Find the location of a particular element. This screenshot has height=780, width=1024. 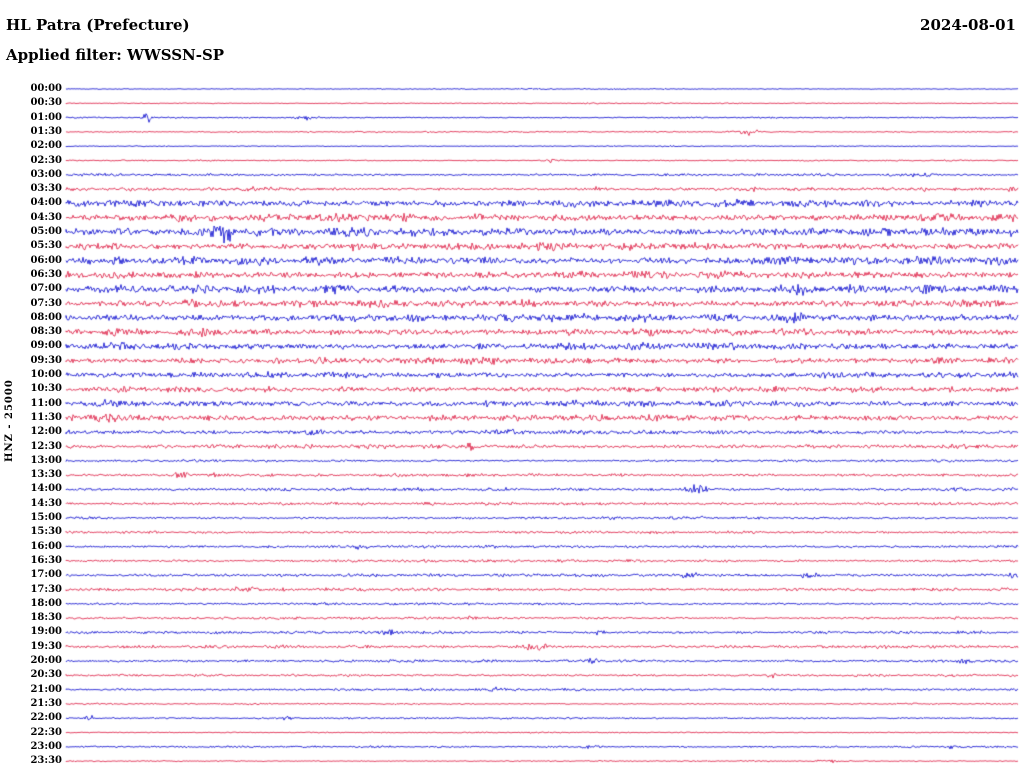

time-label: 15:30 is located at coordinates (46, 532).